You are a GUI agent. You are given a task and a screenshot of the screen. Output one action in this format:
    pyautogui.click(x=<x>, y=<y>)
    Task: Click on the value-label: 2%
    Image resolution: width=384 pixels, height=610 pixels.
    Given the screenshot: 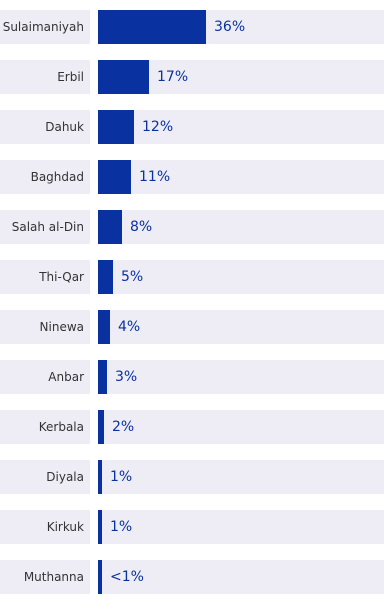 What is the action you would take?
    pyautogui.click(x=123, y=427)
    